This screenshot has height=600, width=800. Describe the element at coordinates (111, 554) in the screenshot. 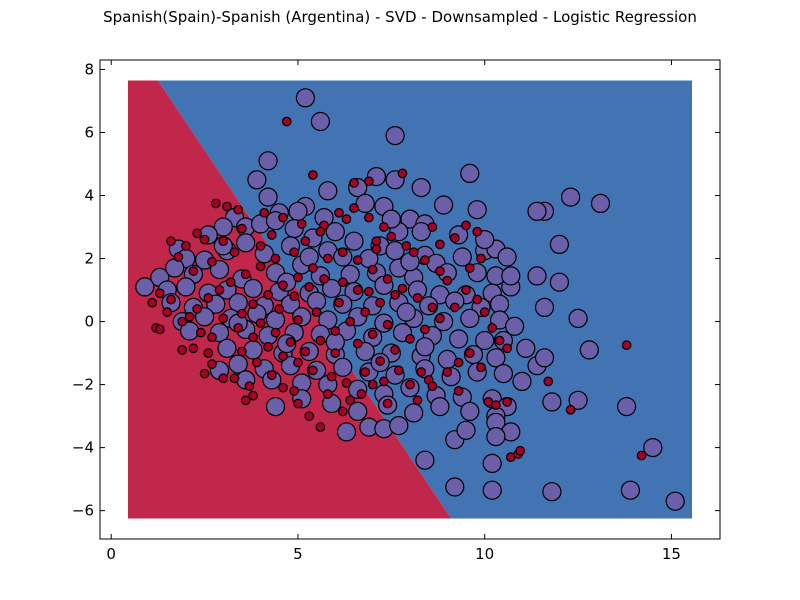

I see `x-tick-label: 0` at that location.